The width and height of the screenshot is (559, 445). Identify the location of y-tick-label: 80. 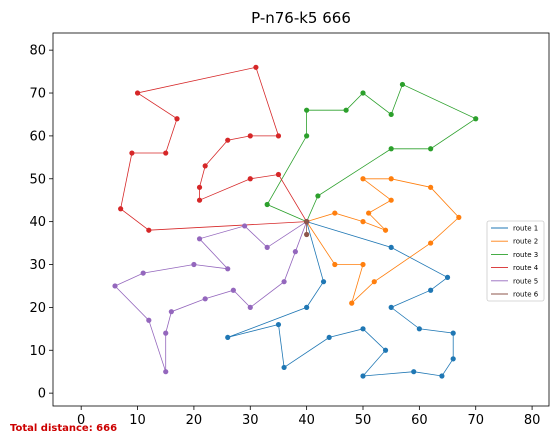
(37, 51).